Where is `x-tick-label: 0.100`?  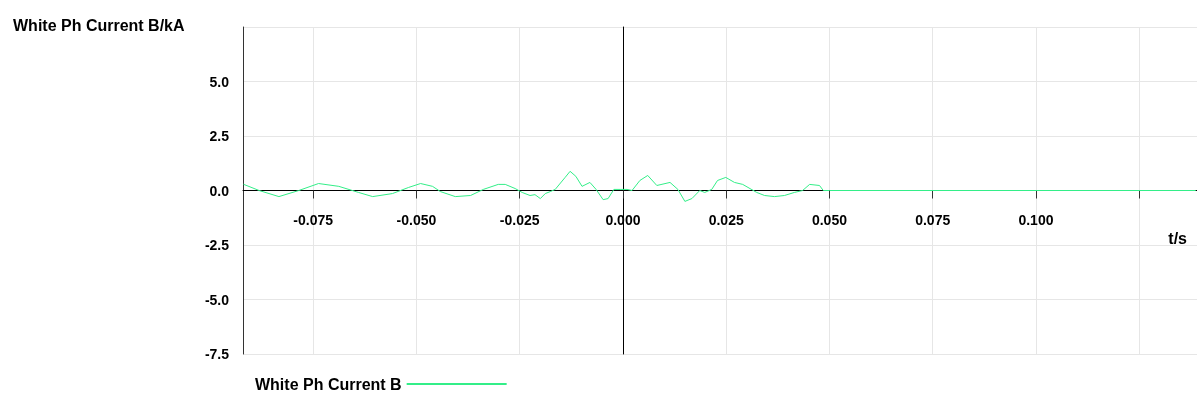
x-tick-label: 0.100 is located at coordinates (1036, 219).